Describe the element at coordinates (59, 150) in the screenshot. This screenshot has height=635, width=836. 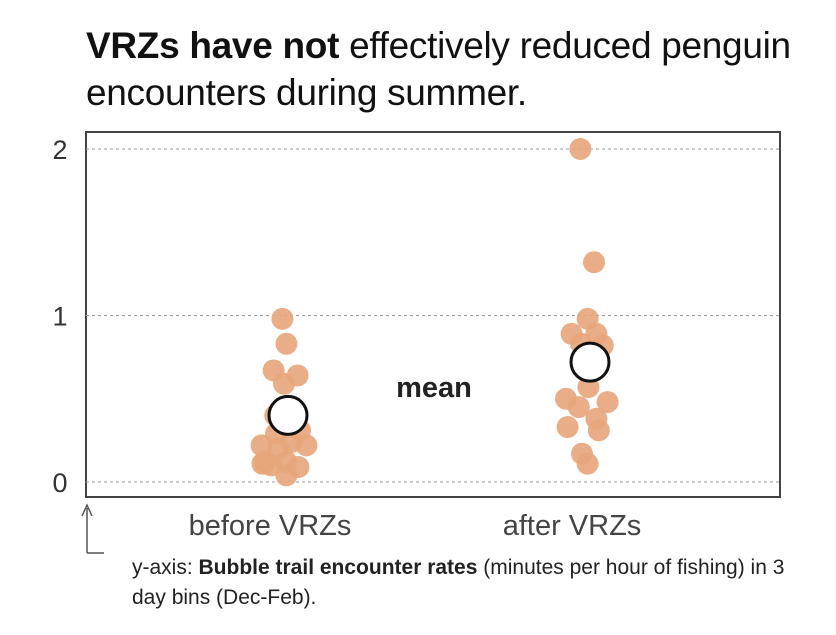
I see `y-tick-label: 2` at that location.